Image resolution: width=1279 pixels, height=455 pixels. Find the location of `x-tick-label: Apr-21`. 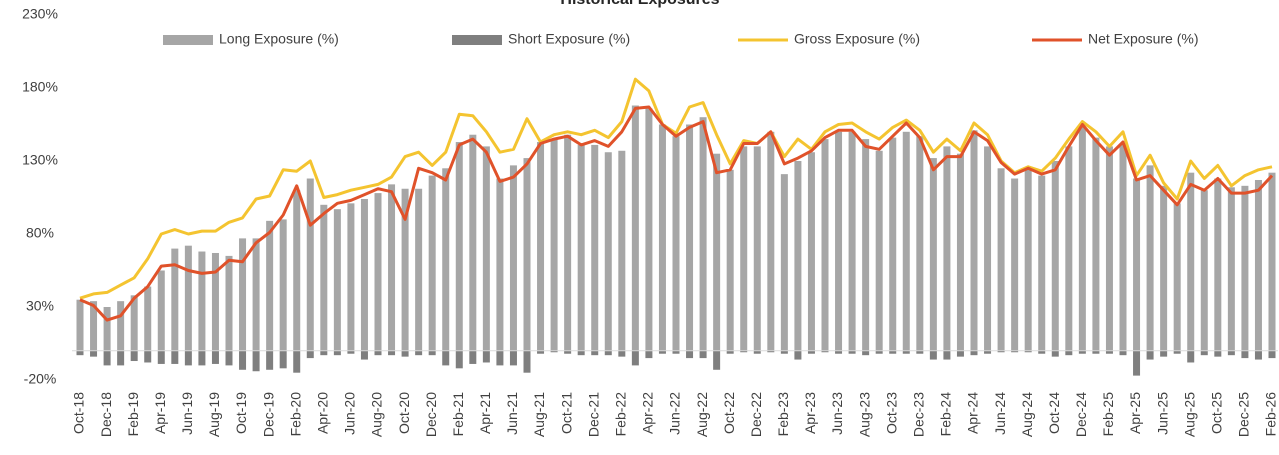

x-tick-label: Apr-21 is located at coordinates (485, 413).